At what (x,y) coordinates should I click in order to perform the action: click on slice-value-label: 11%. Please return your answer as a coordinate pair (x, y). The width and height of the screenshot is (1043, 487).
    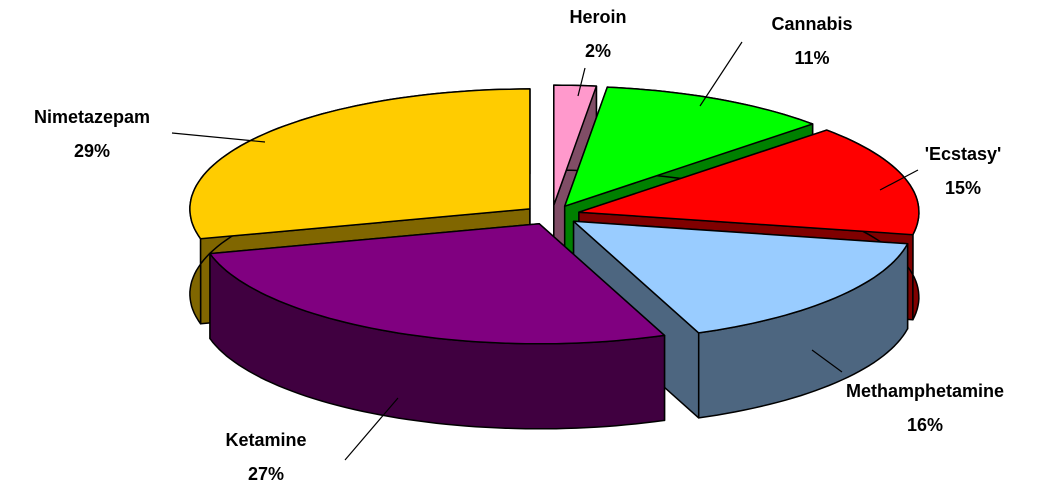
    Looking at the image, I should click on (811, 58).